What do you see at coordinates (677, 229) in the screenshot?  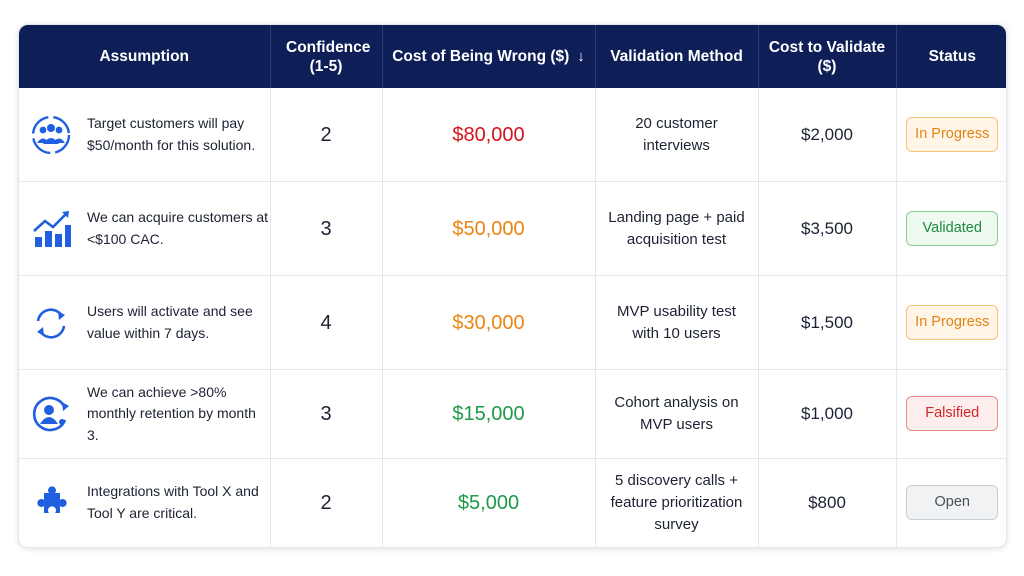 I see `validation-method-value: Landing page + paid acquisition test` at bounding box center [677, 229].